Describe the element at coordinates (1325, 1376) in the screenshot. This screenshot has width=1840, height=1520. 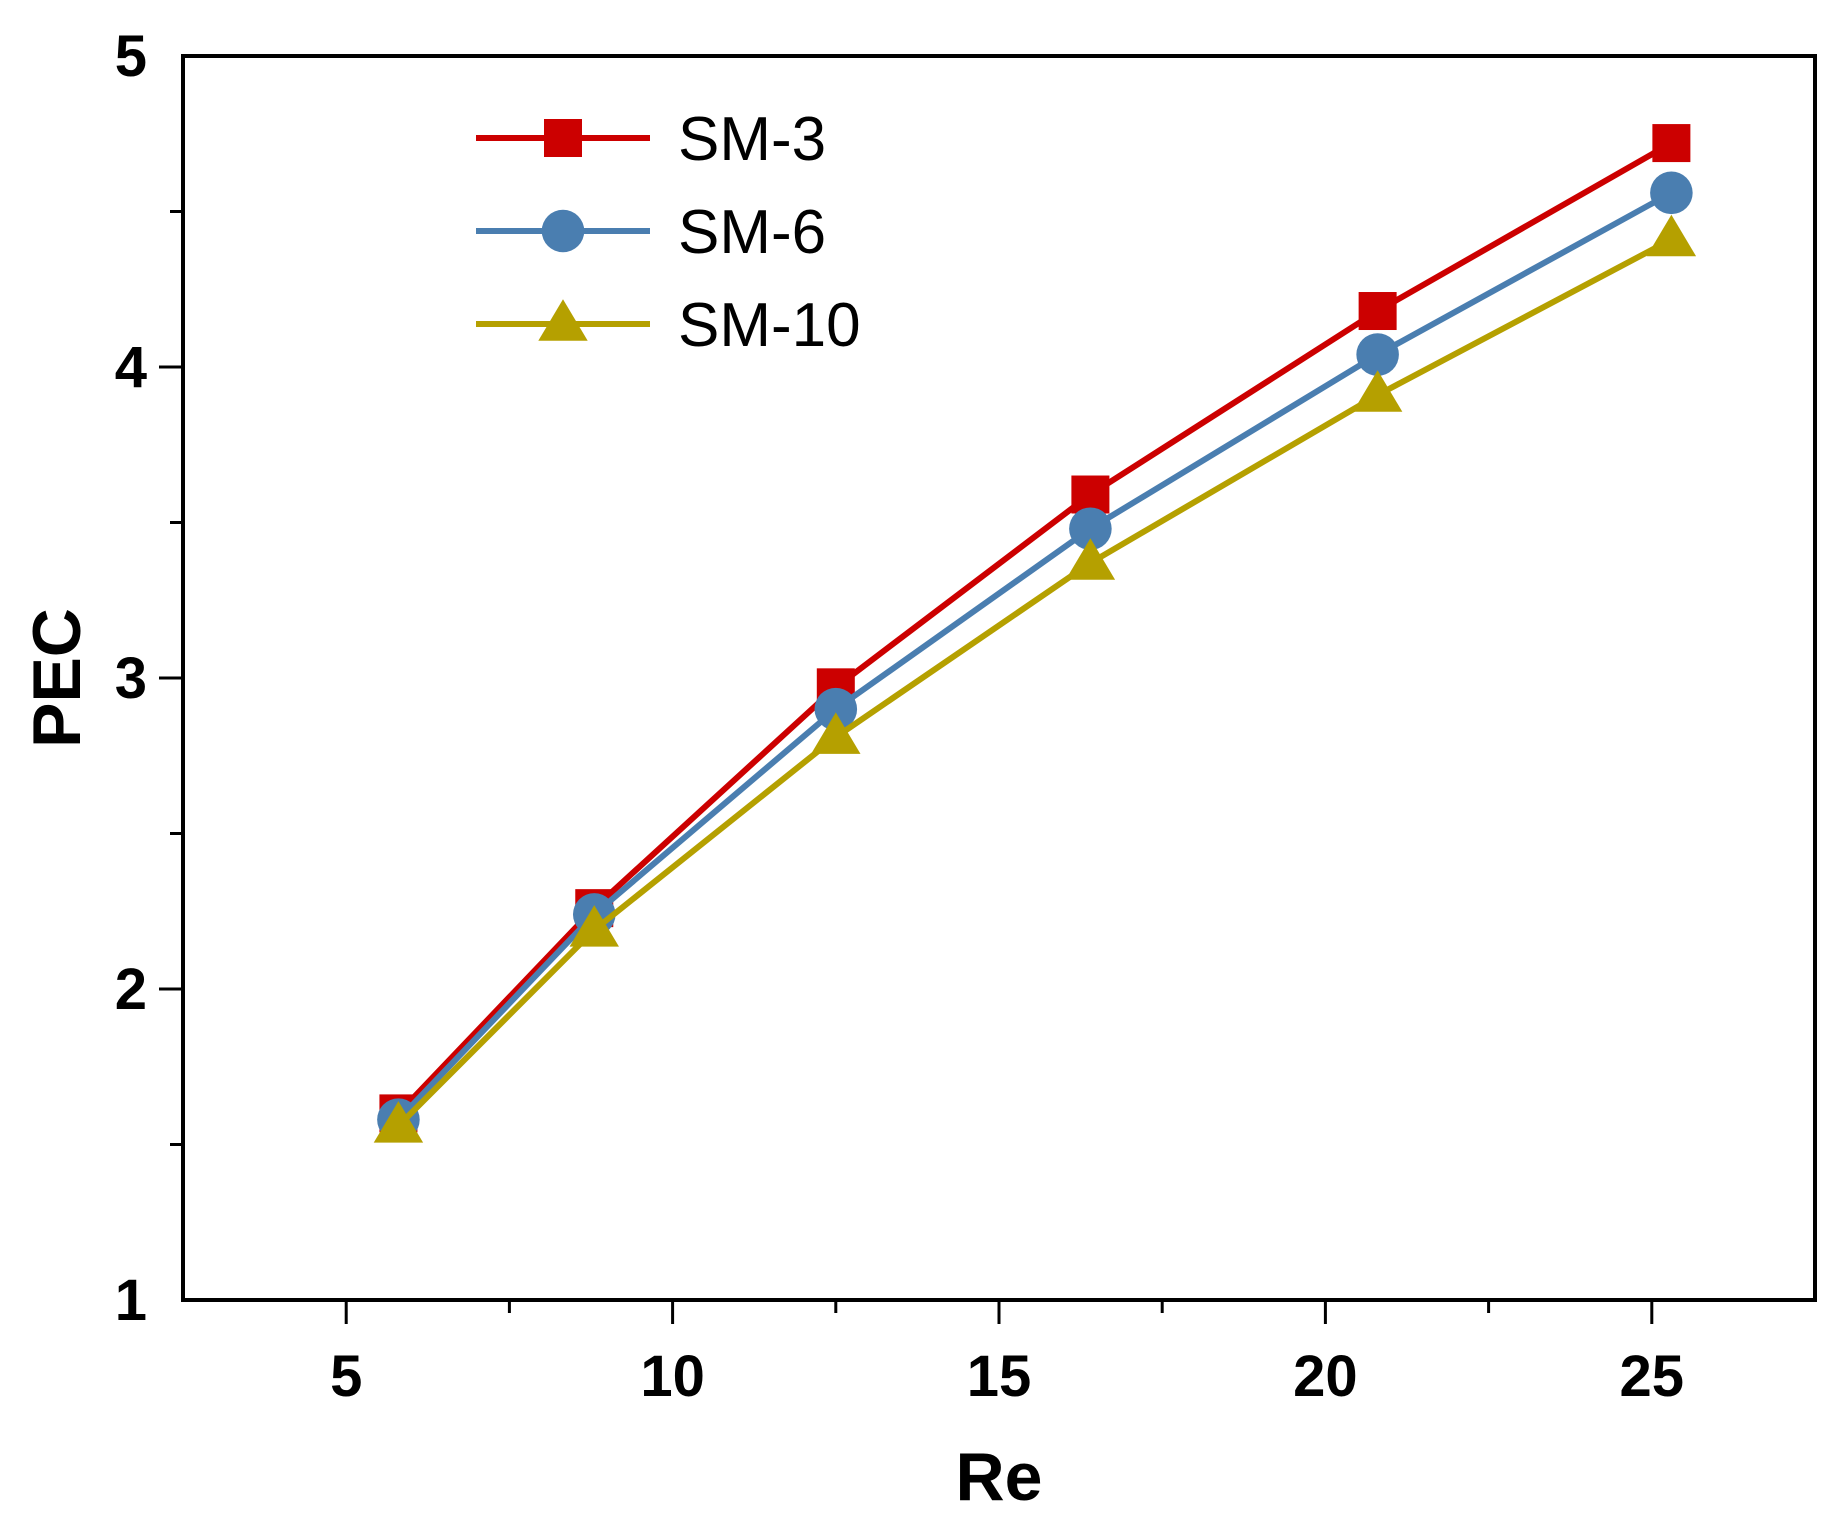
I see `x-tick-label: 20` at that location.